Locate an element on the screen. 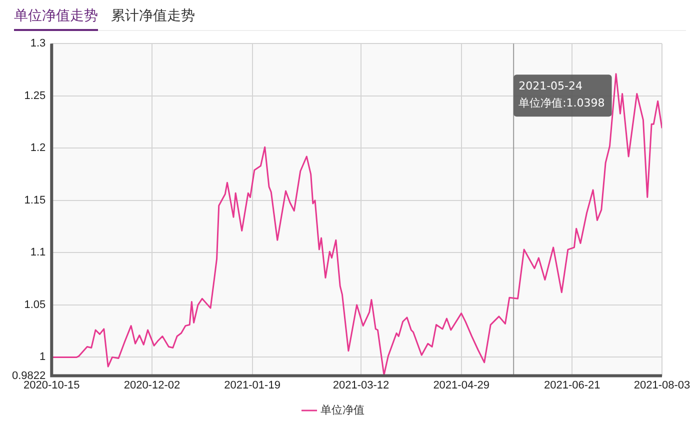 This screenshot has width=700, height=426. y-tick-label: 1.25 is located at coordinates (35, 96).